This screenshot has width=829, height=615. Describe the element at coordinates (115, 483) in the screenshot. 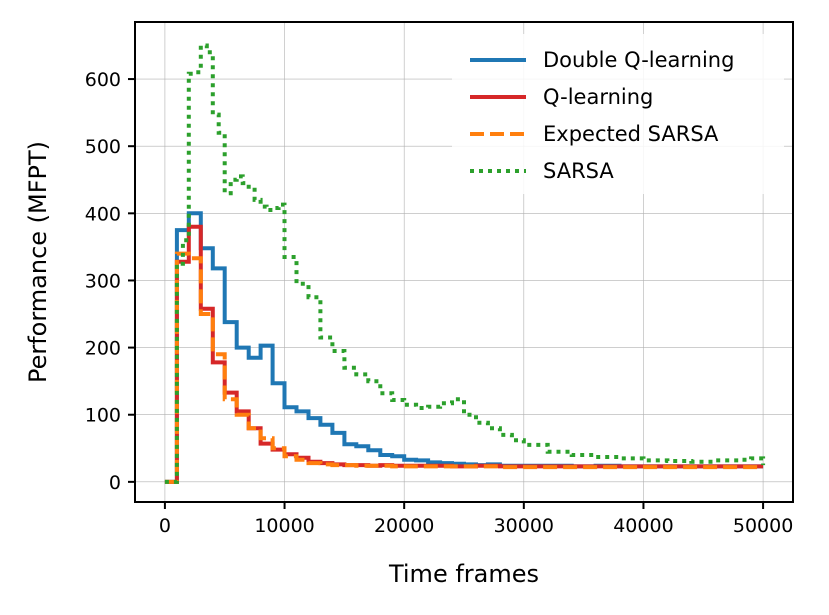

I see `y-tick-label: 0` at that location.